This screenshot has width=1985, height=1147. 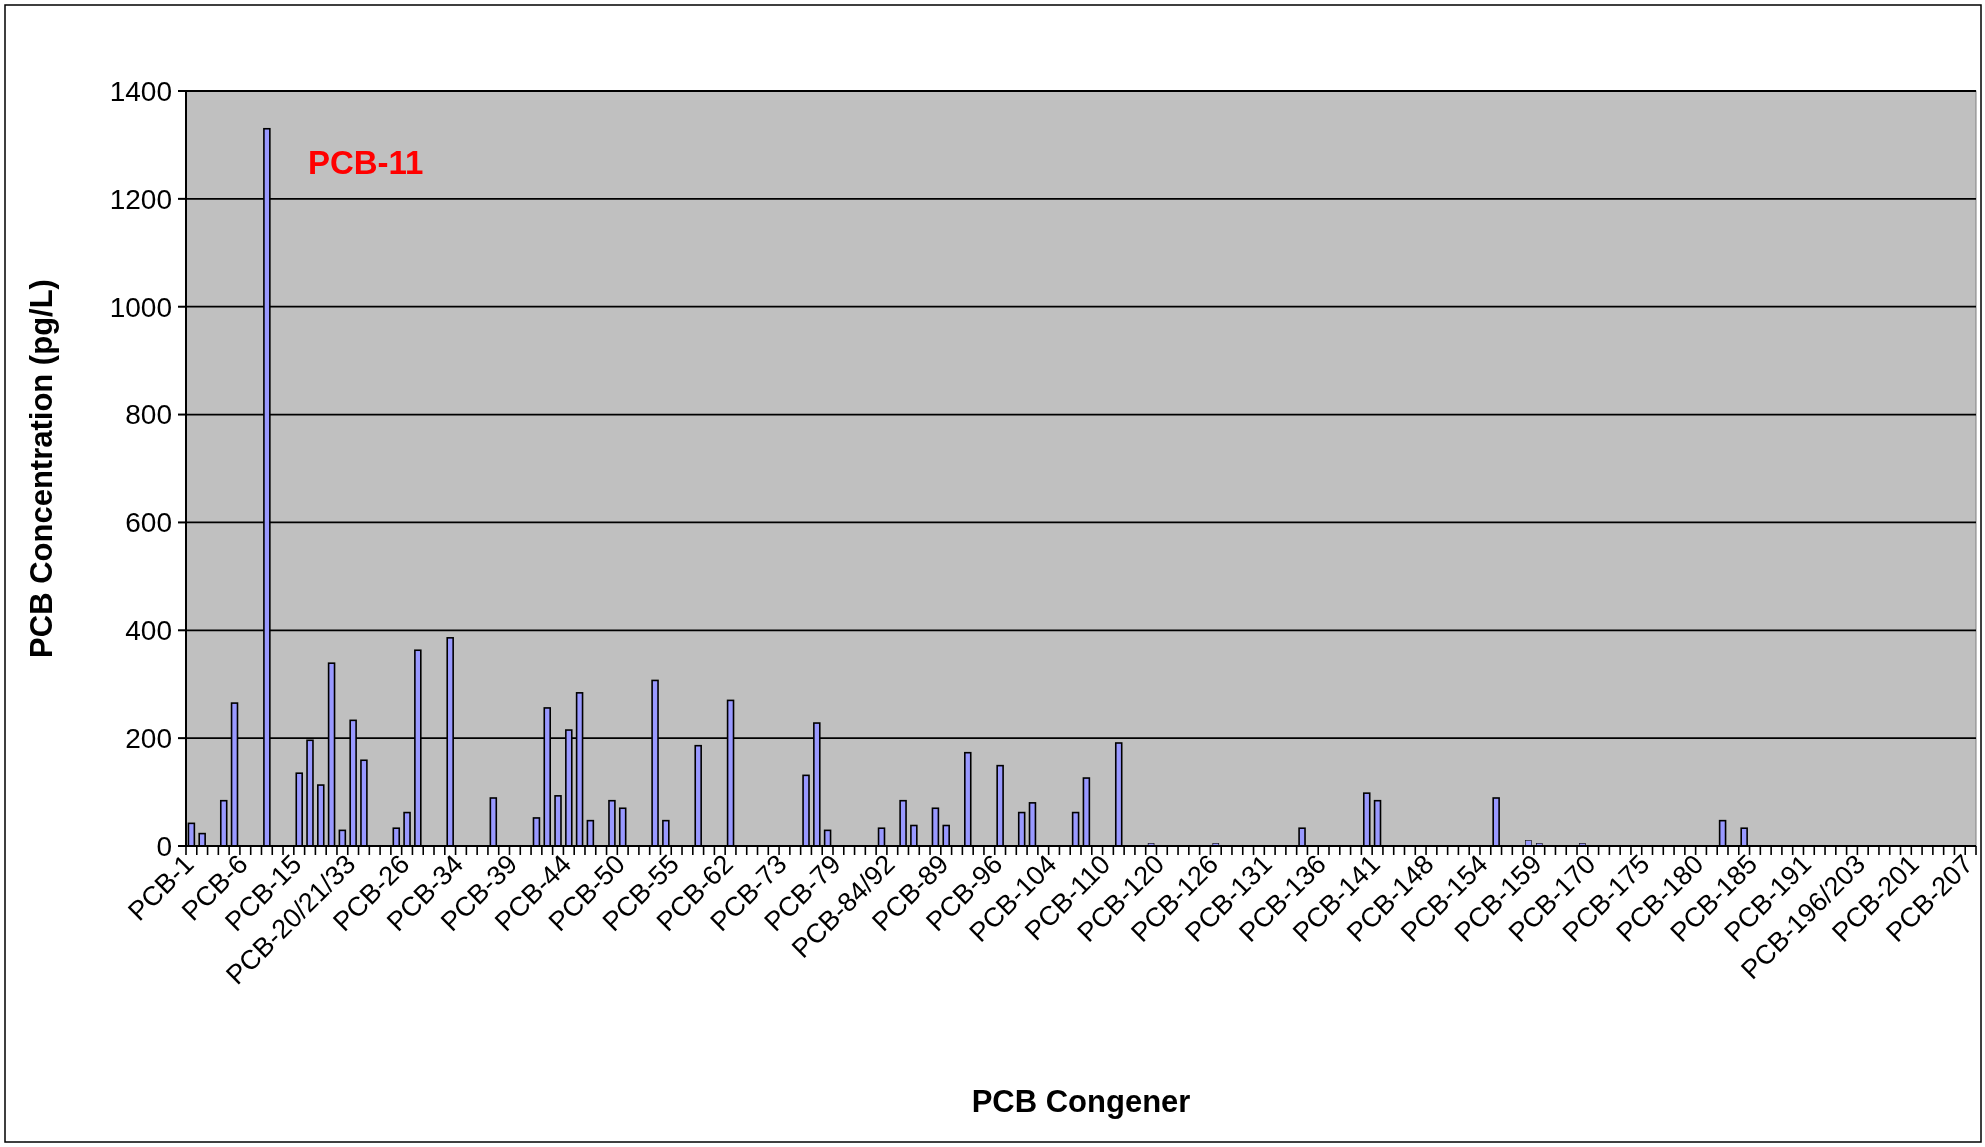 I want to click on y-tick-label: 1200, so click(x=140, y=199).